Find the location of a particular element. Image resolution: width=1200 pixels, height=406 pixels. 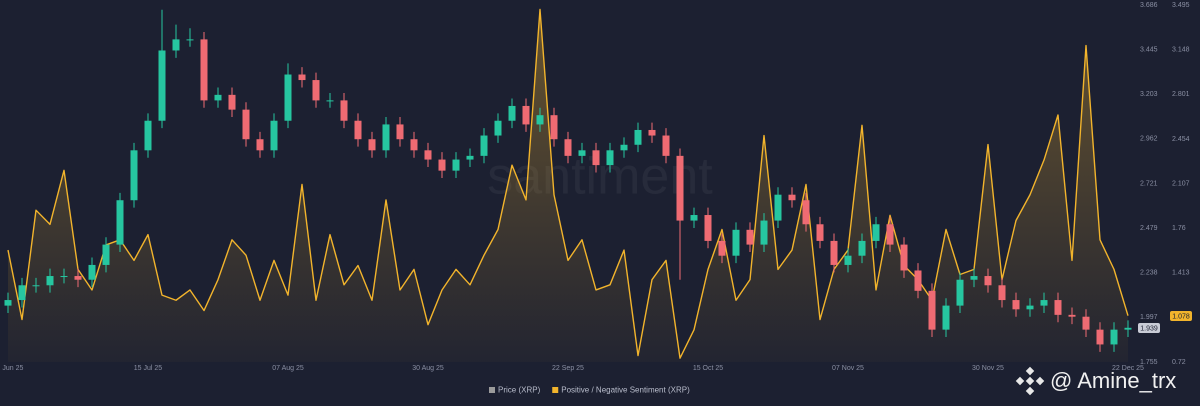

y-tick-label: 2.962 is located at coordinates (1149, 139).